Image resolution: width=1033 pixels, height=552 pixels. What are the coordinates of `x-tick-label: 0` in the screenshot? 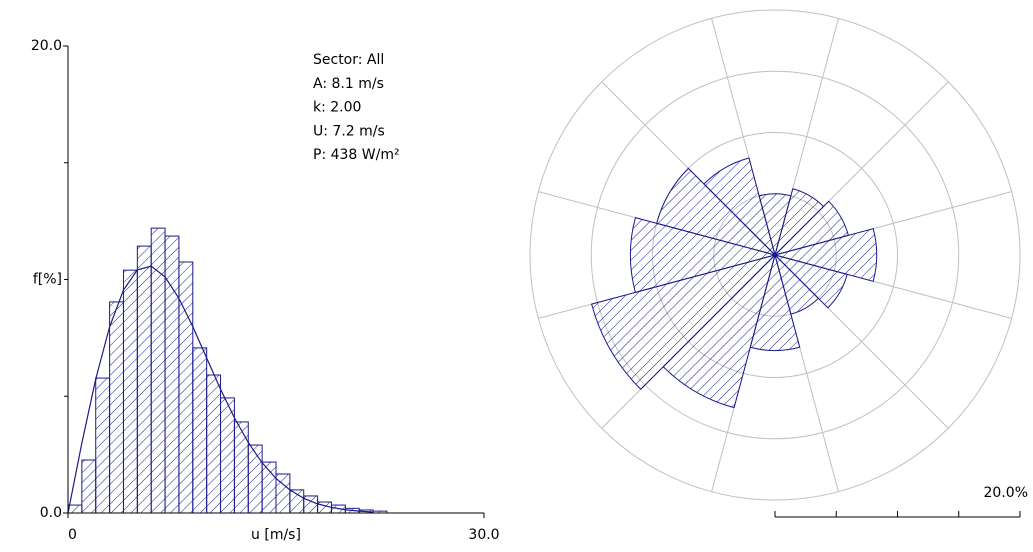 It's located at (72, 535).